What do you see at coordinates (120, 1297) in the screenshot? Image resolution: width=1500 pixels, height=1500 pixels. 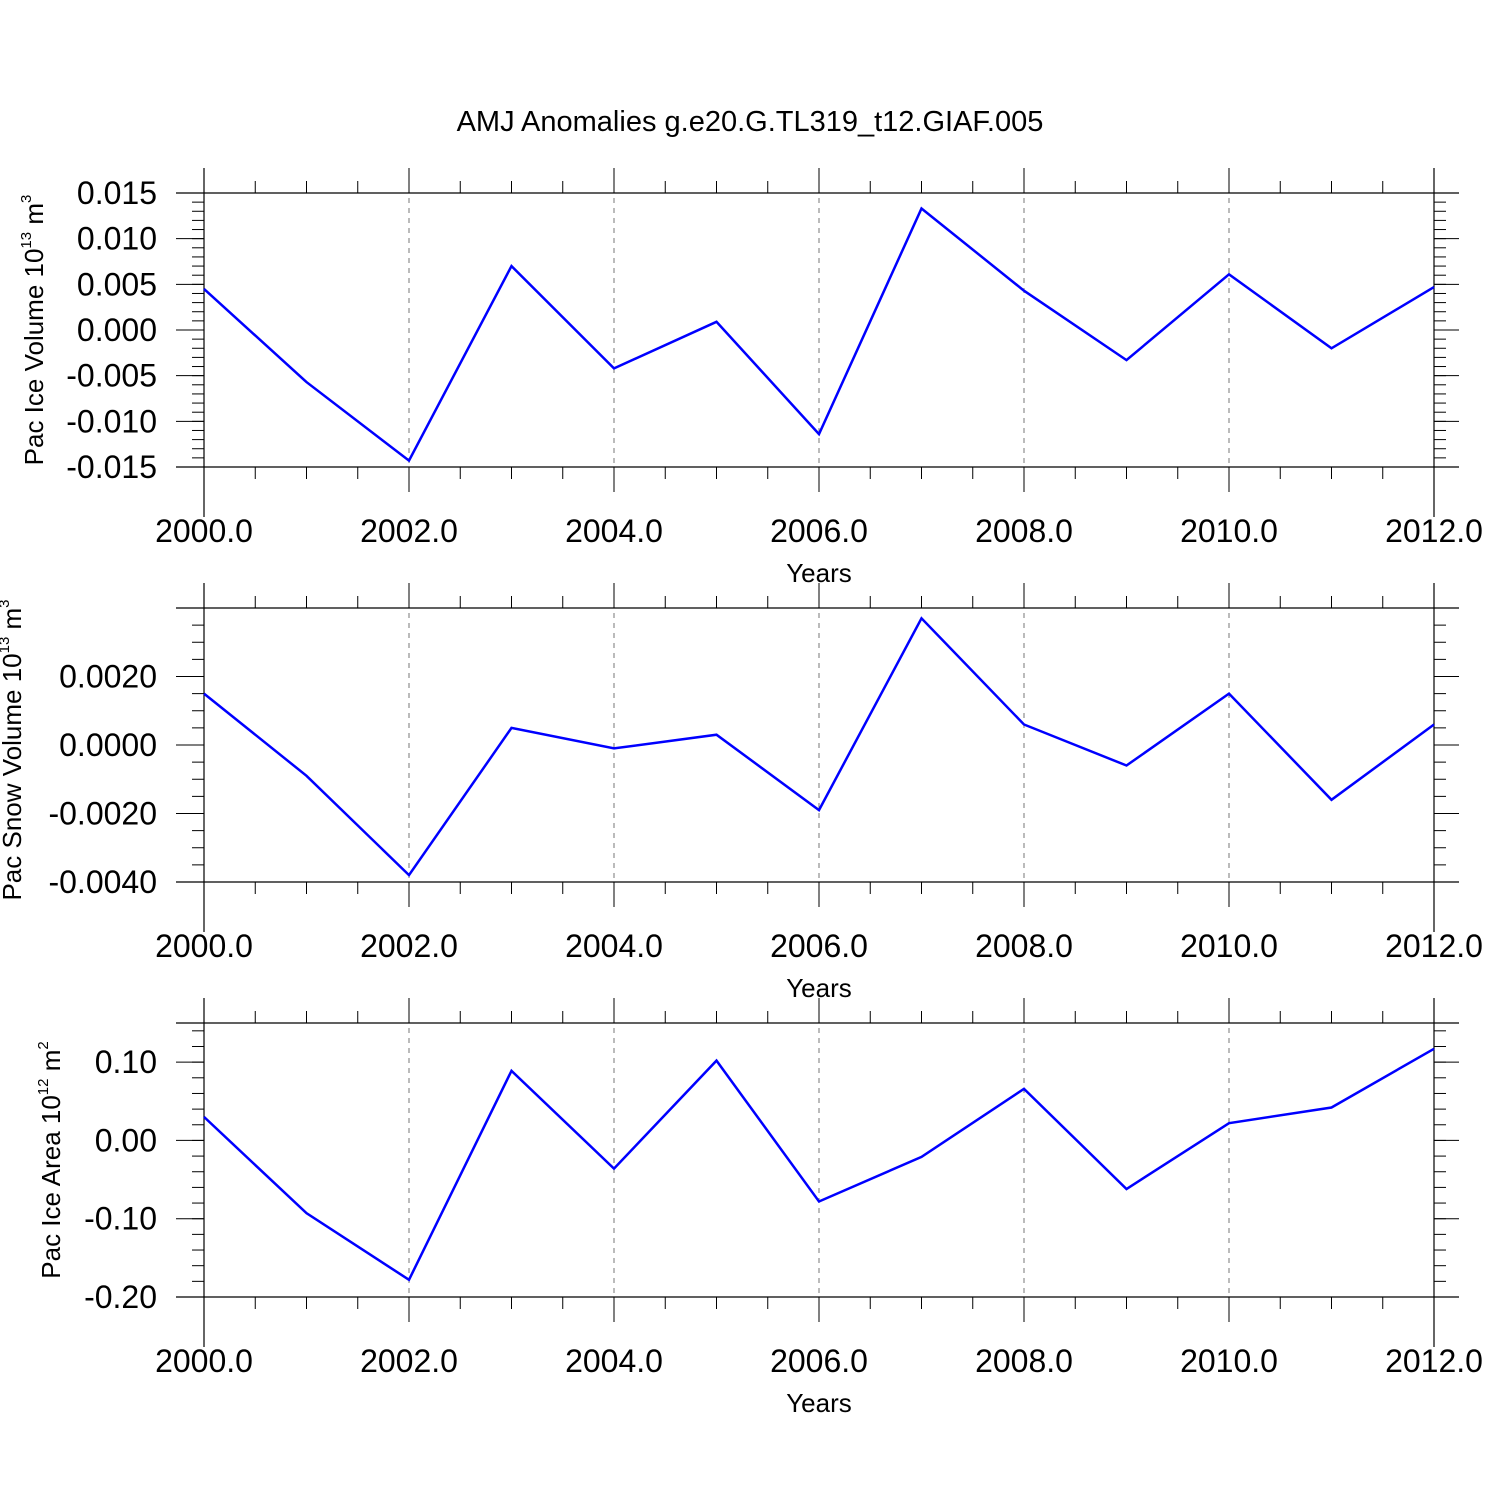 I see `panel-3-y-tick-label: -0.20` at bounding box center [120, 1297].